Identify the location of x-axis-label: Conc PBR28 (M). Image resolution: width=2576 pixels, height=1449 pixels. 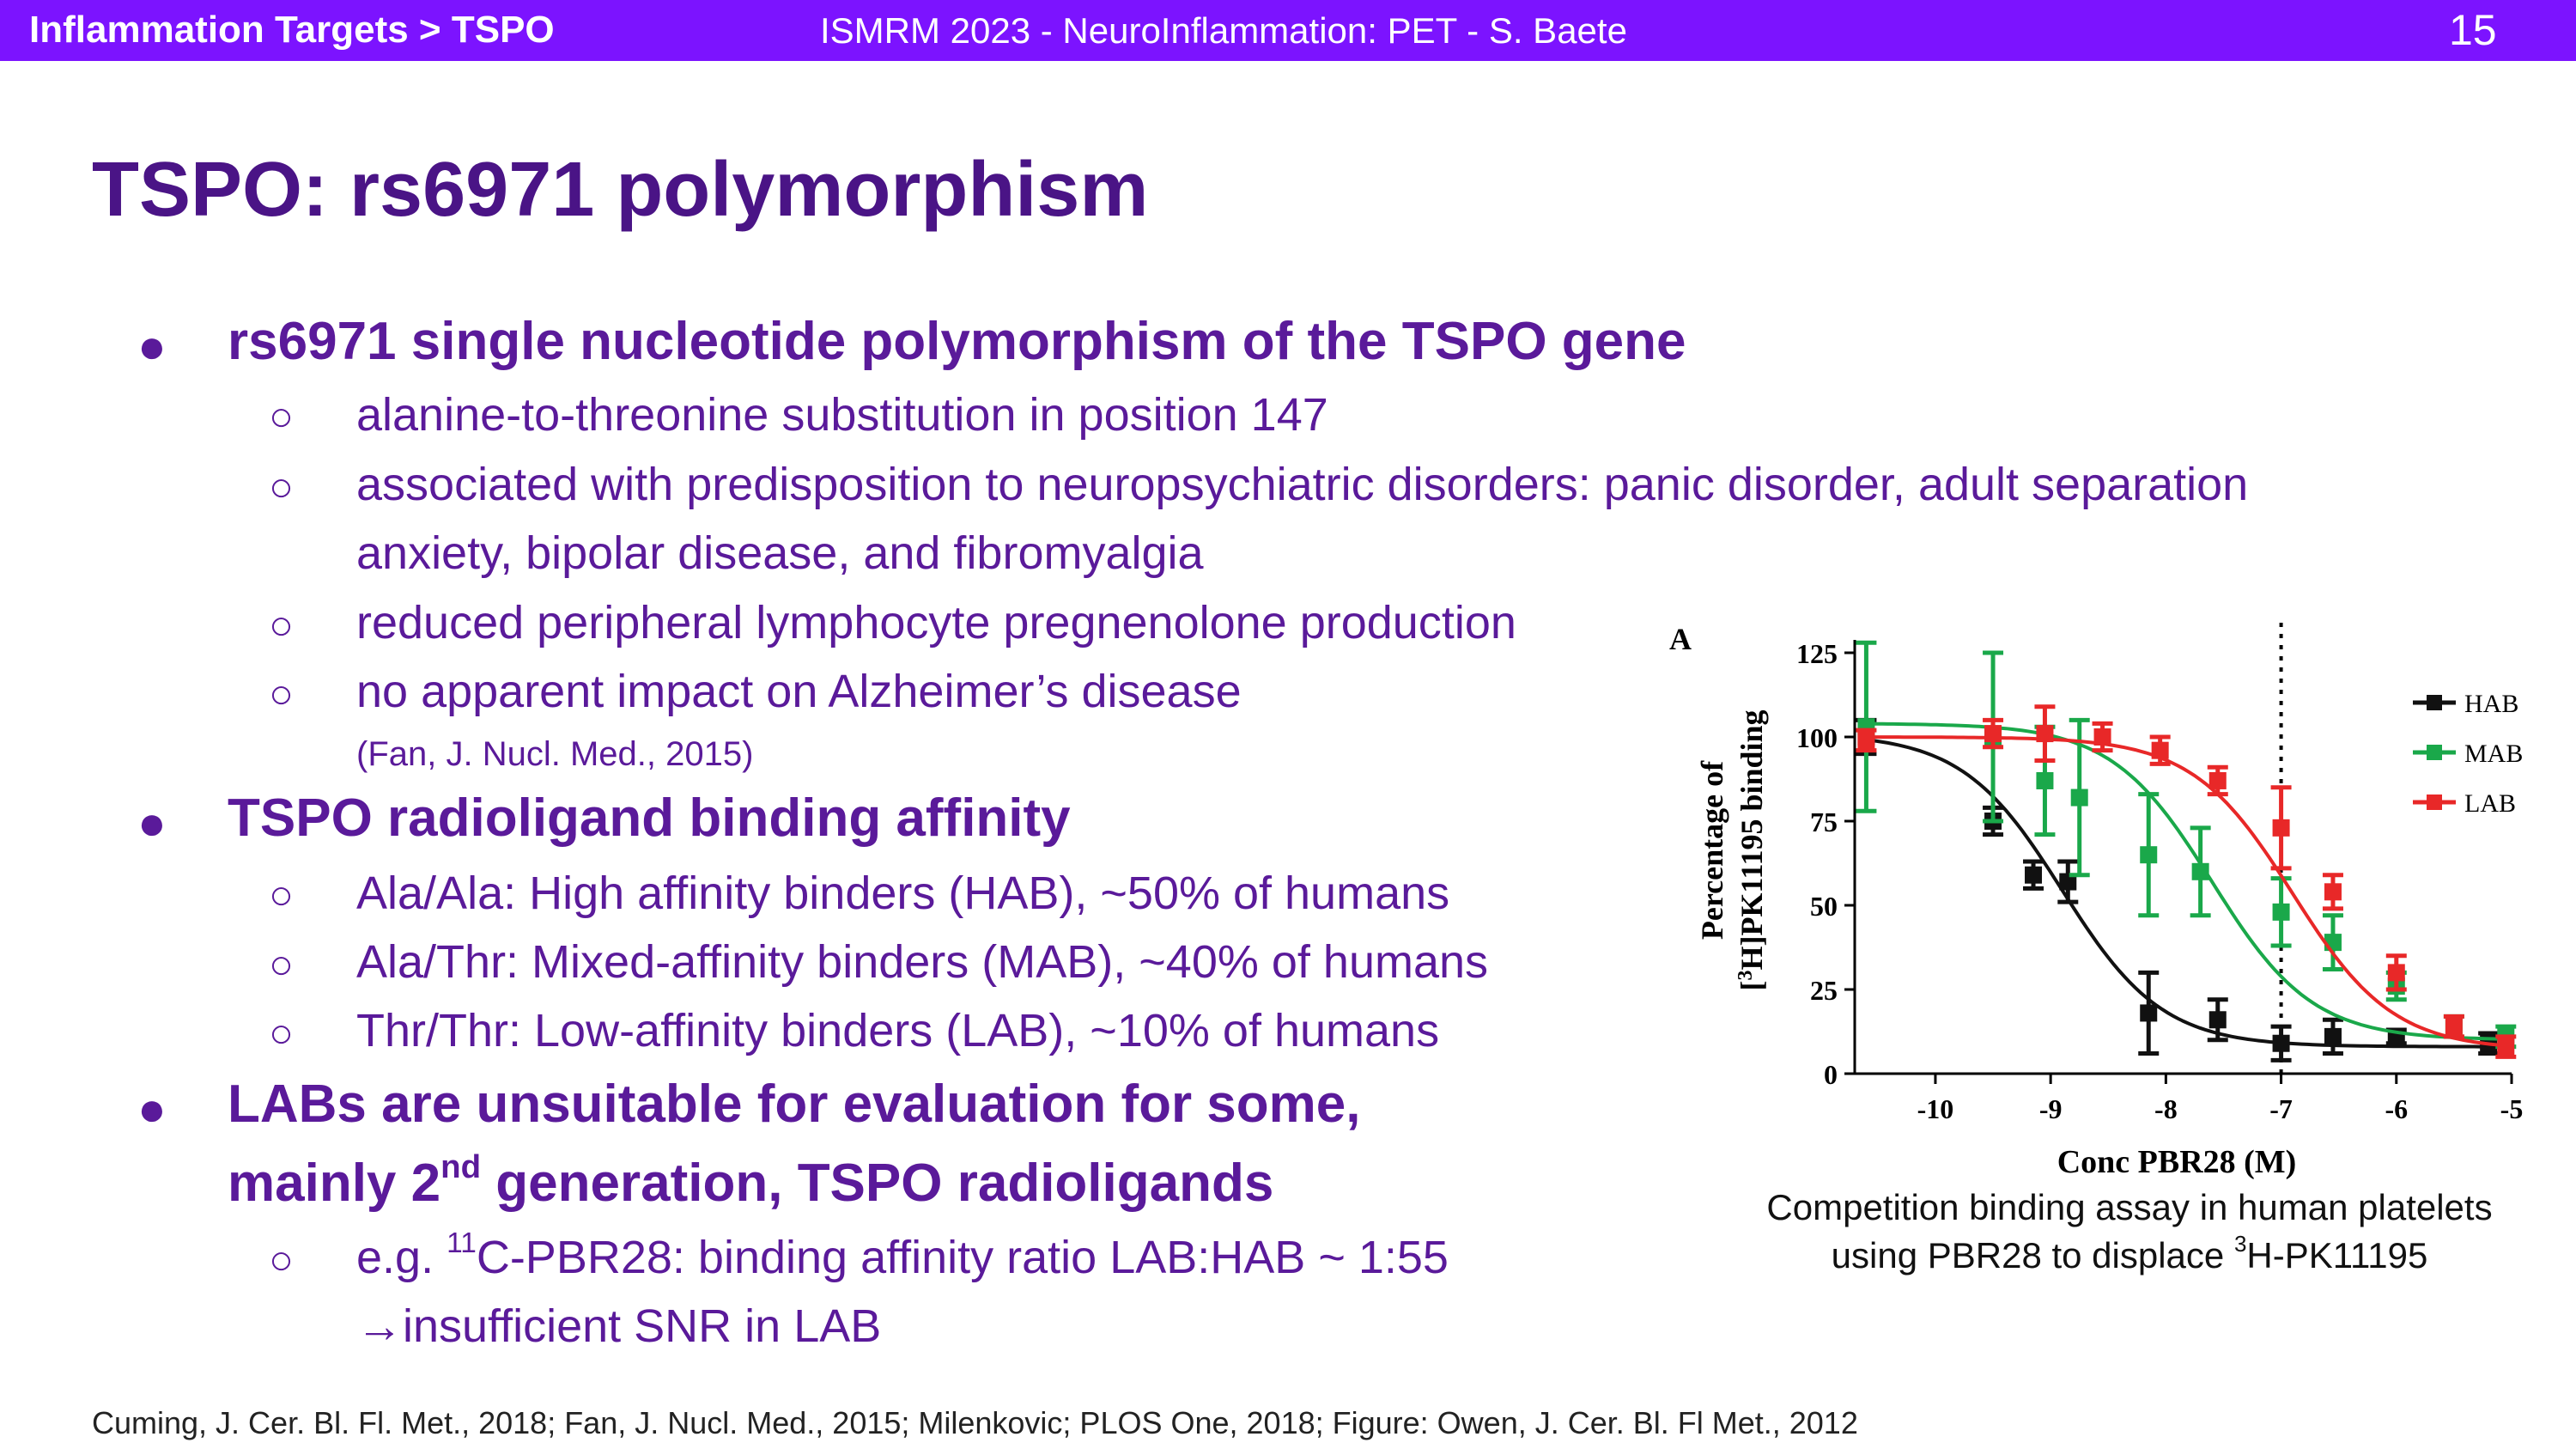
(2177, 1162).